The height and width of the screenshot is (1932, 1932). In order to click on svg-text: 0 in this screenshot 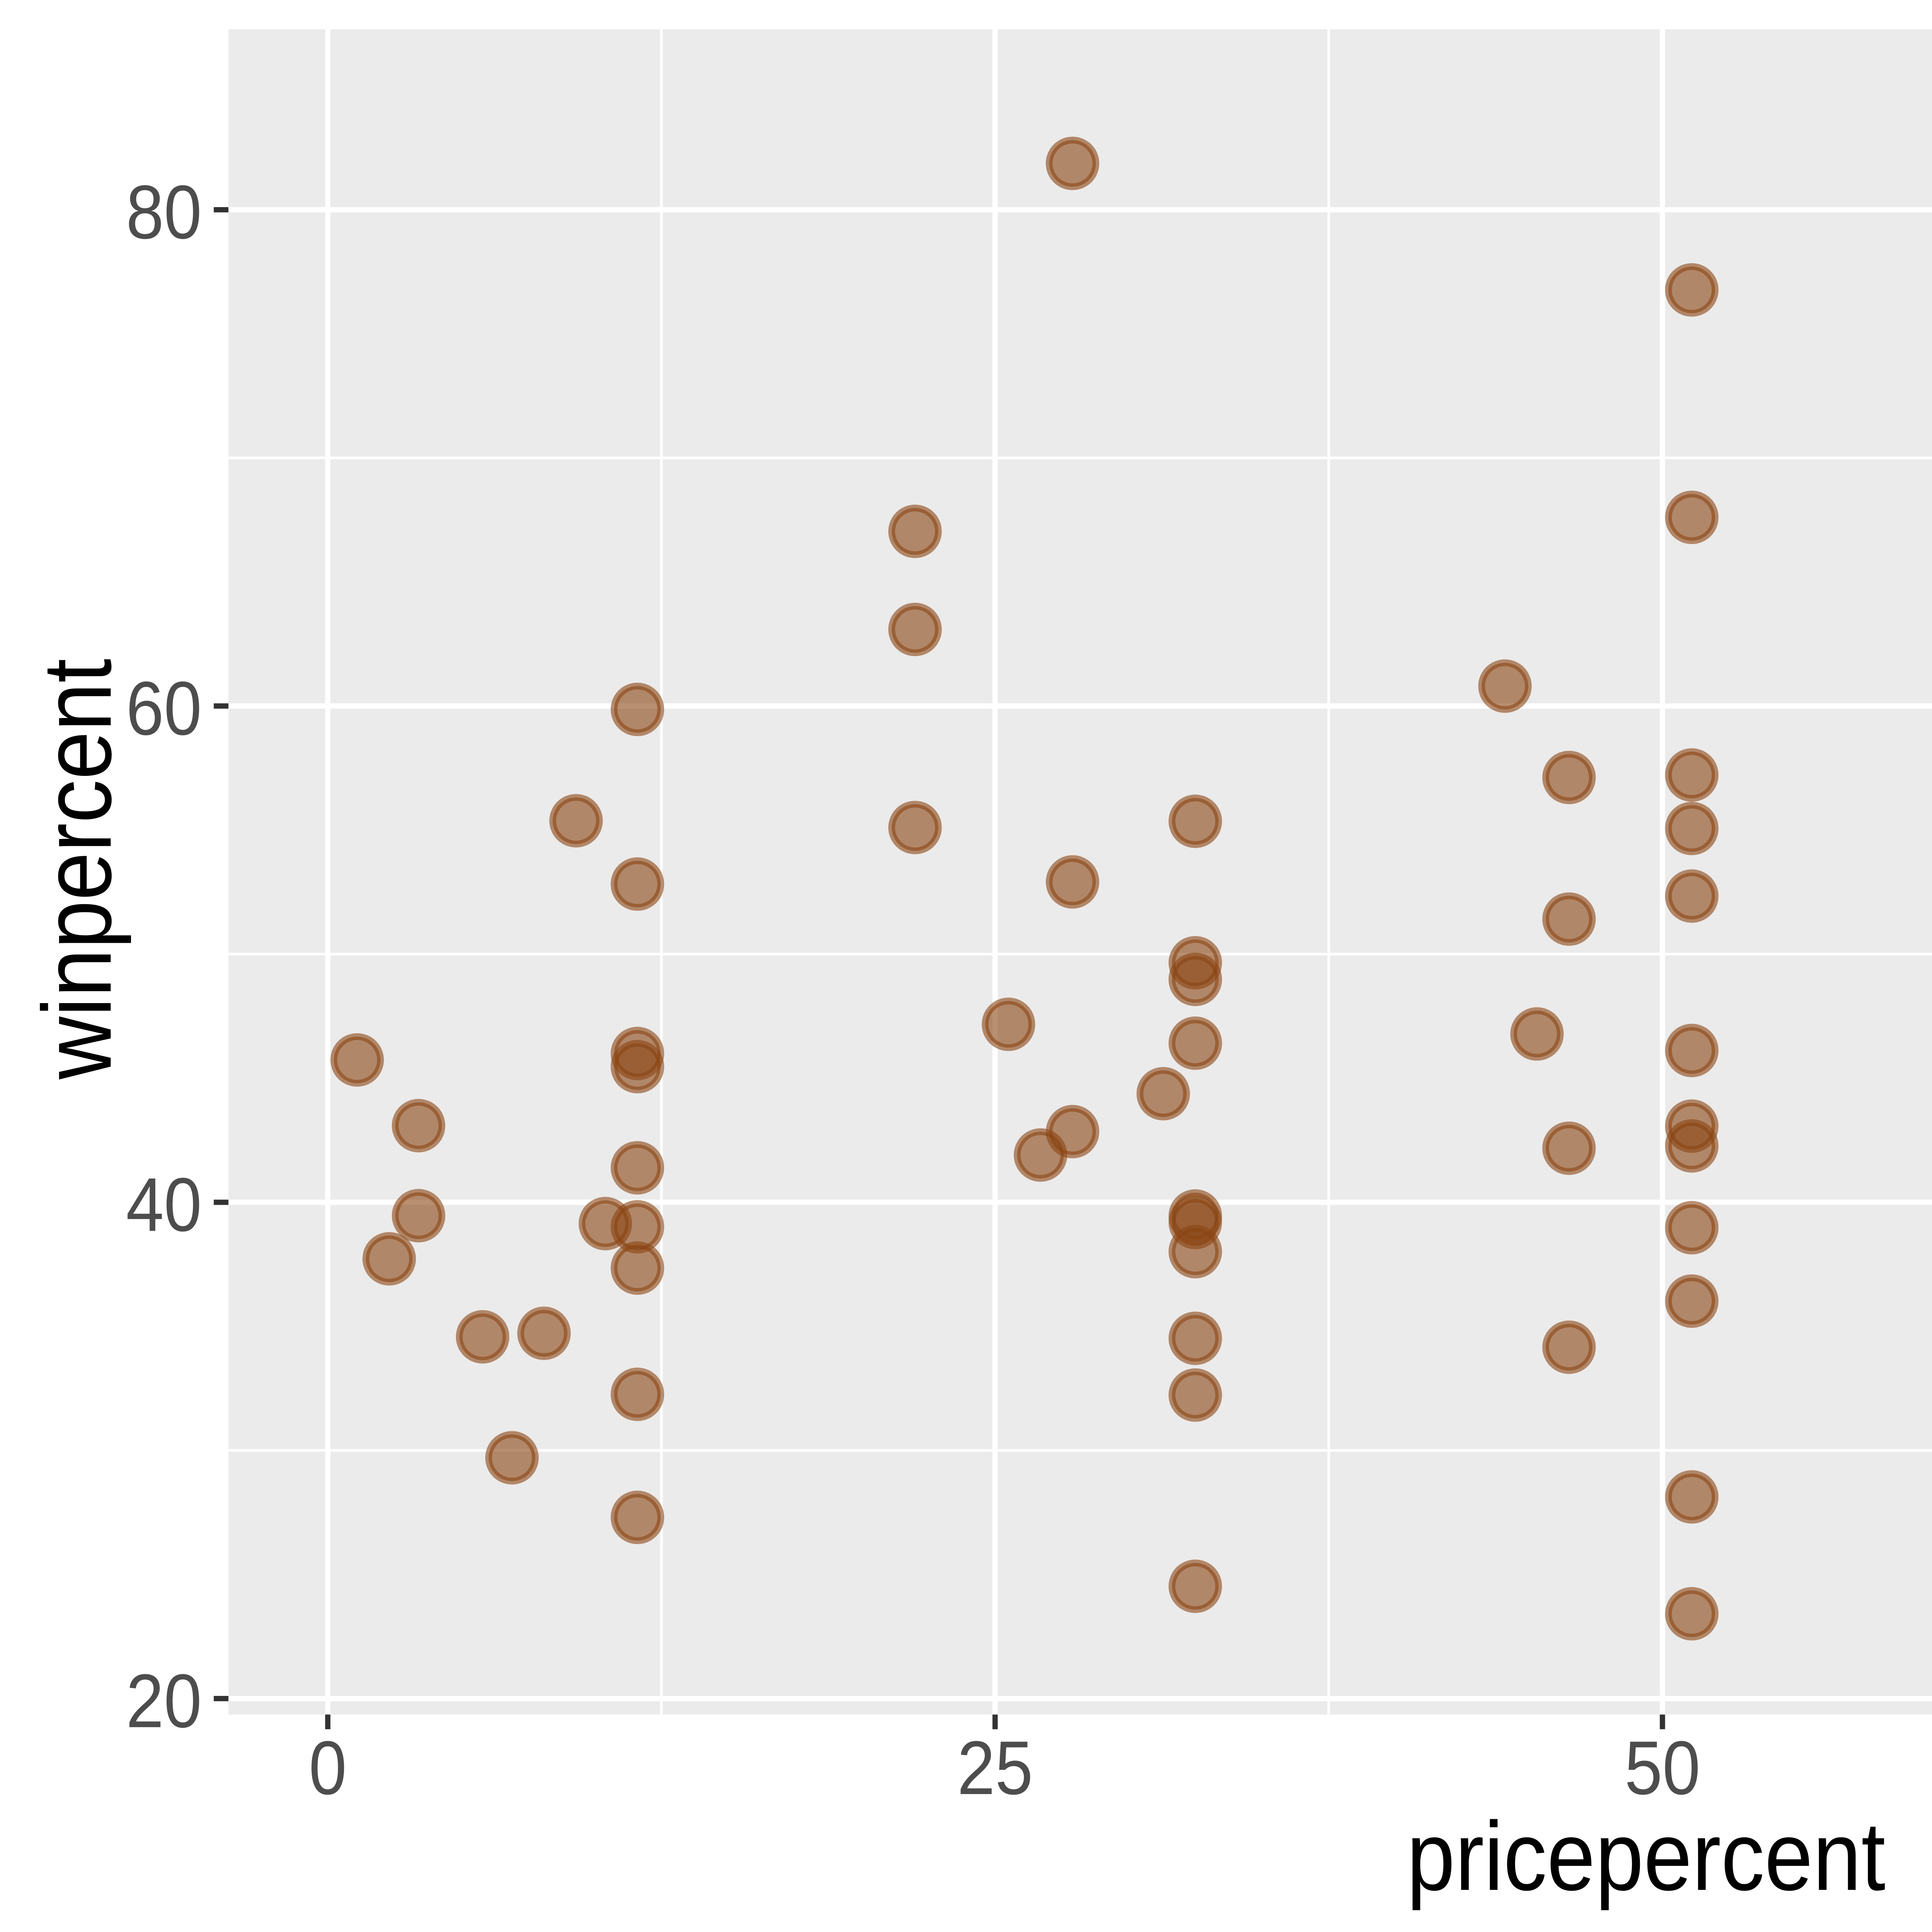, I will do `click(328, 1768)`.